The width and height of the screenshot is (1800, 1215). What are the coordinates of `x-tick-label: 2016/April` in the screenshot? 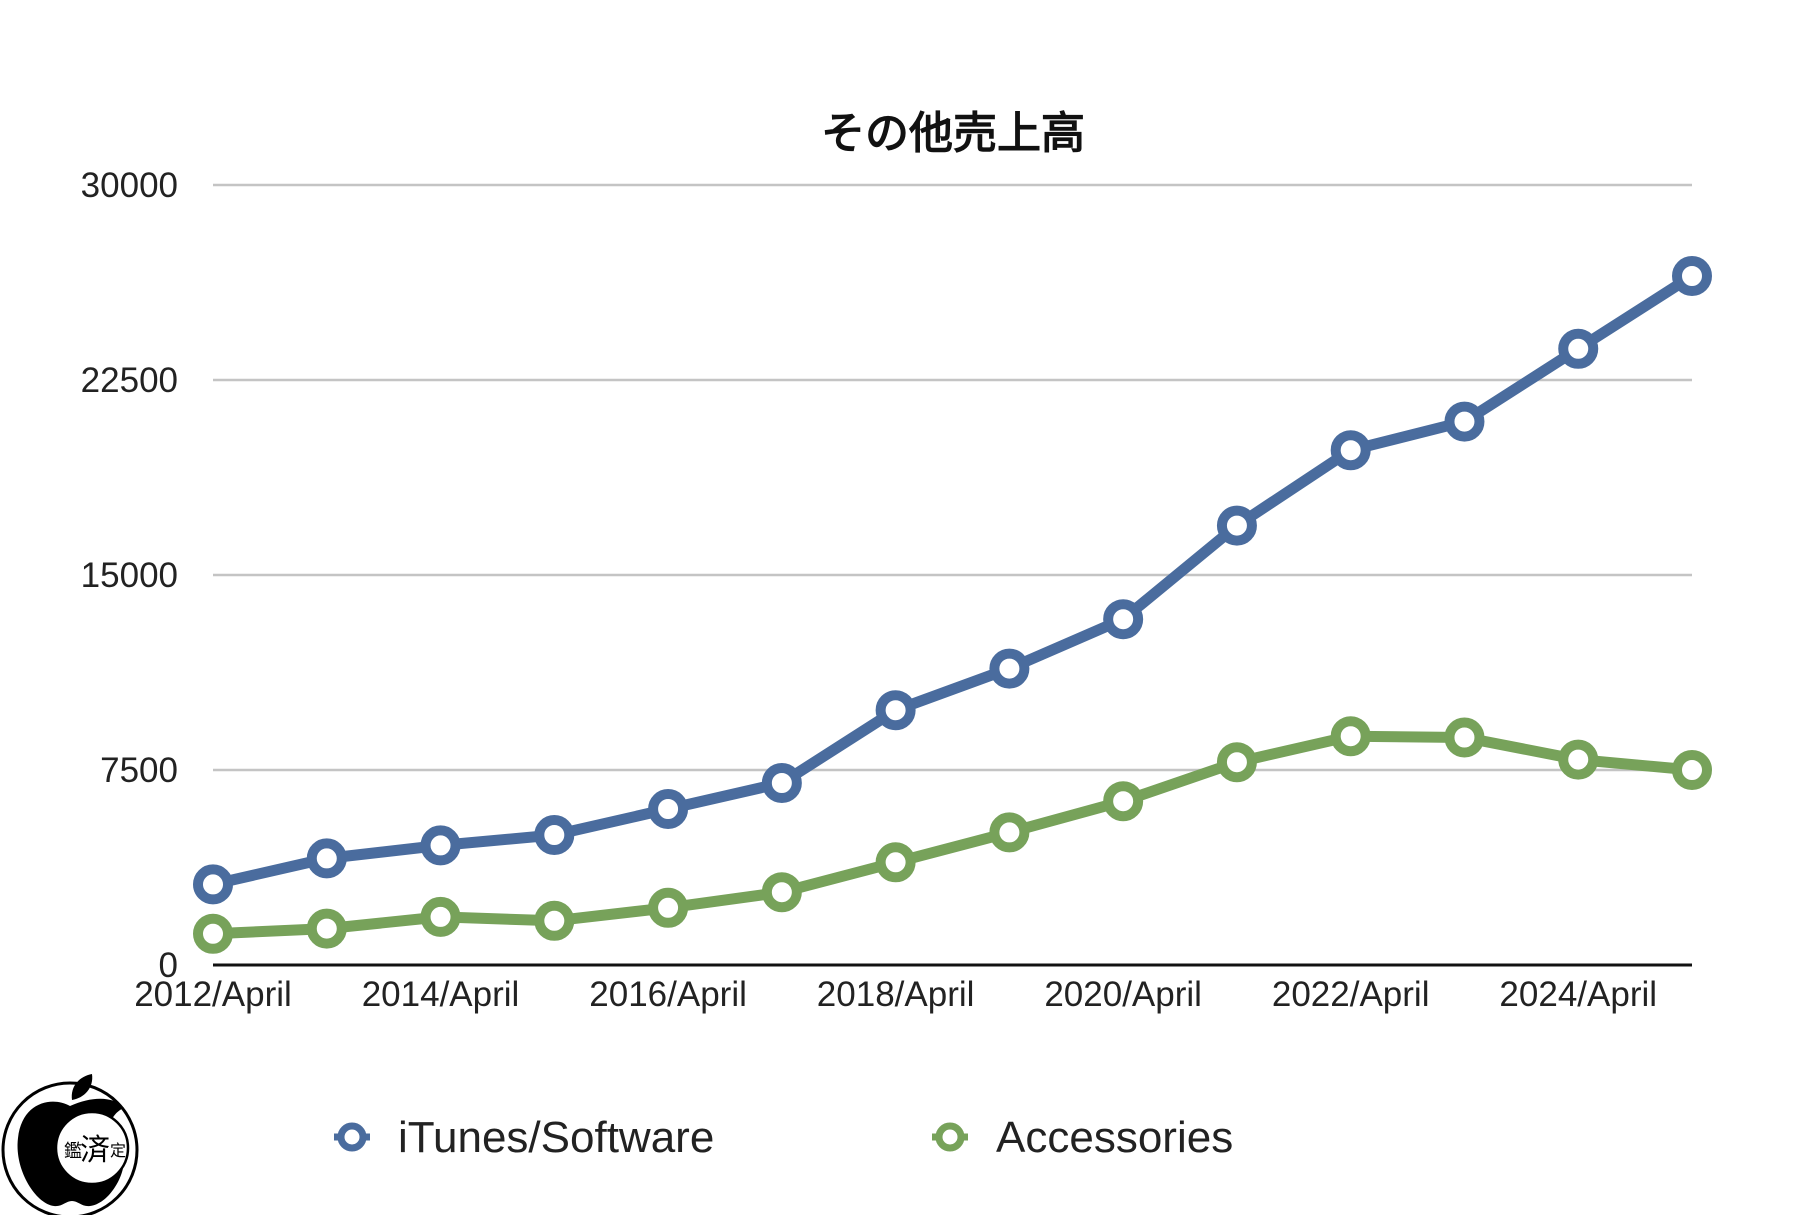 It's located at (668, 994).